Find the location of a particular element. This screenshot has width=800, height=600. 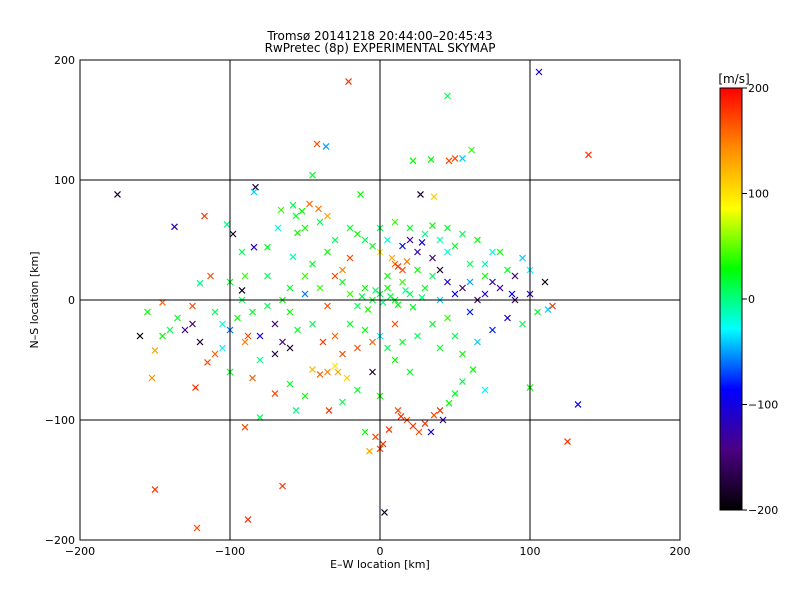

x-axis-ticks: −200 −100 0 100 200 is located at coordinates (378, 546).